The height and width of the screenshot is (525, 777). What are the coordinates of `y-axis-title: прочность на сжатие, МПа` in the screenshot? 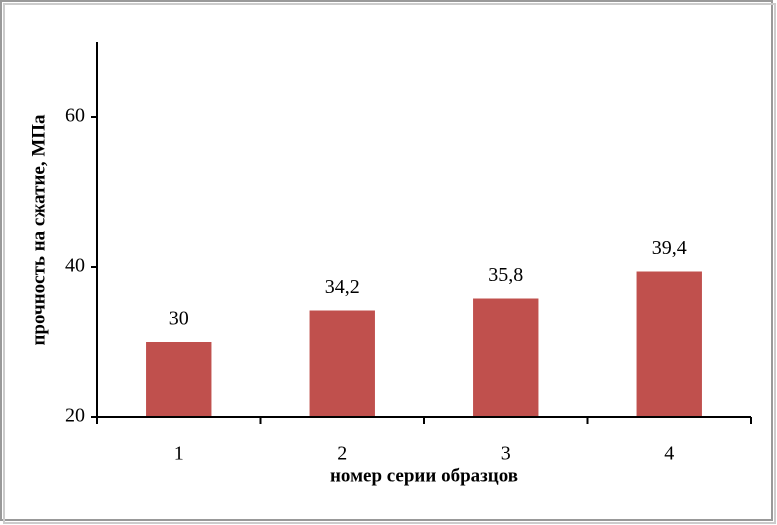 It's located at (38, 230).